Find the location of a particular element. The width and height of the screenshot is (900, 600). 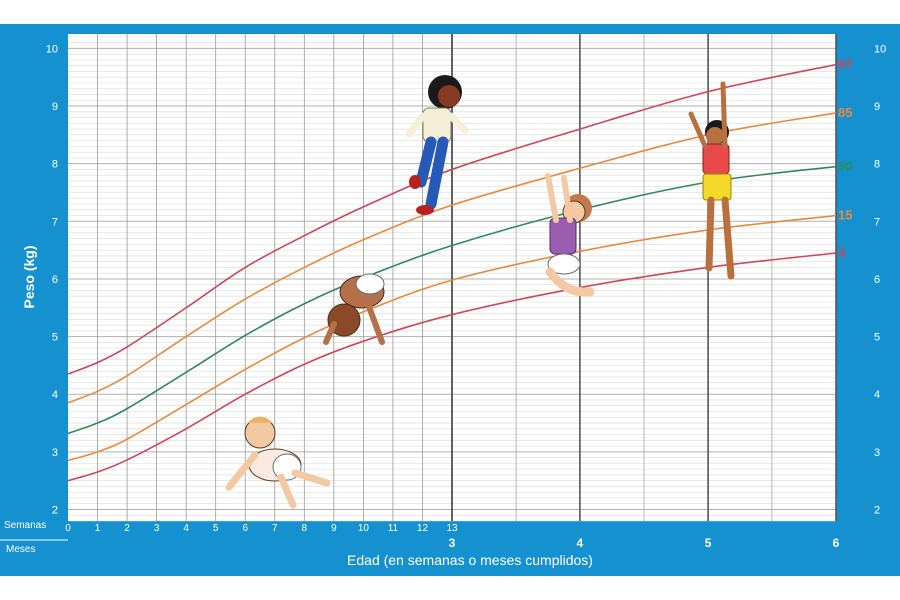

month-tick-label: 5 is located at coordinates (708, 543).